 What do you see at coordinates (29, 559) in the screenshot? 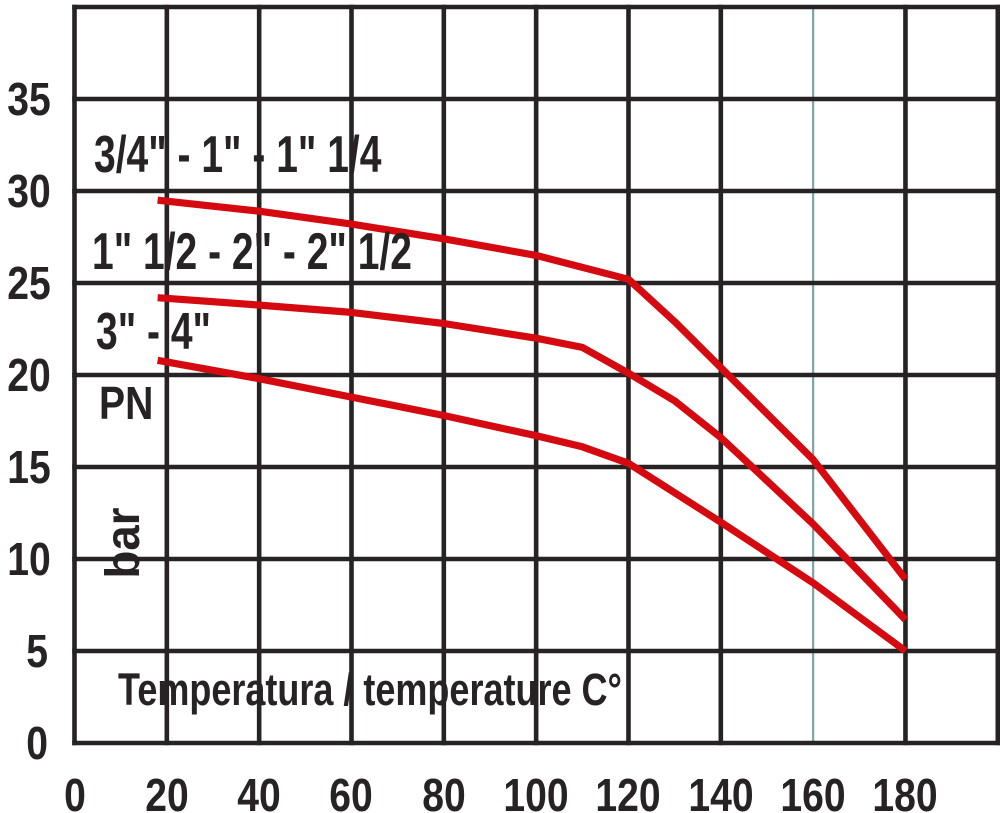
I see `y-tick-label: 10` at bounding box center [29, 559].